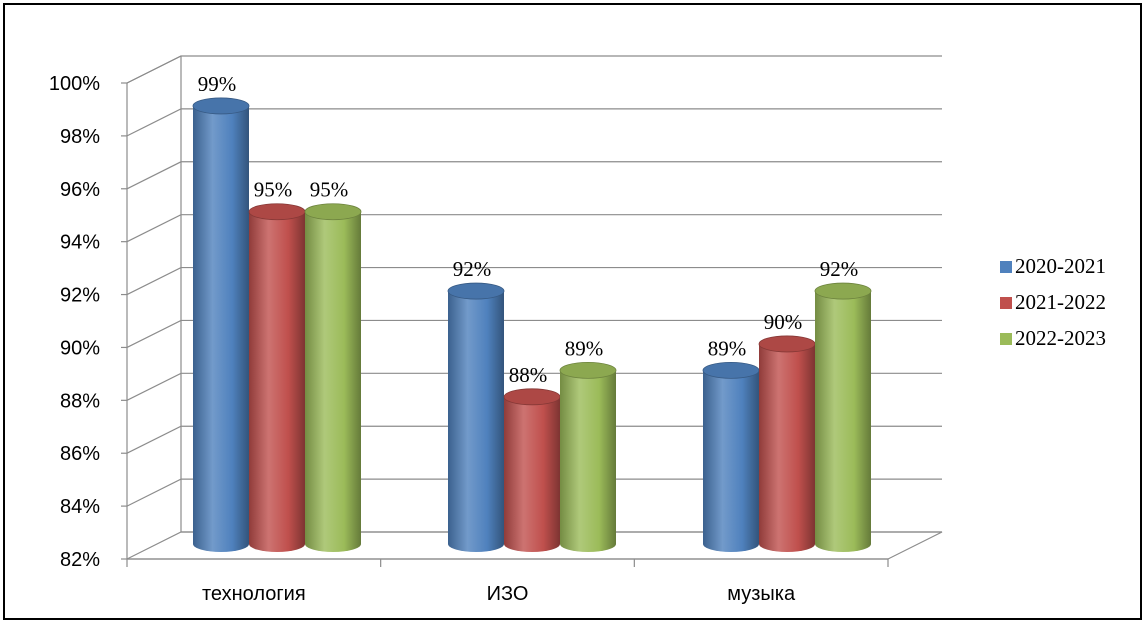  What do you see at coordinates (1060, 302) in the screenshot?
I see `legend-label: 2021-2022` at bounding box center [1060, 302].